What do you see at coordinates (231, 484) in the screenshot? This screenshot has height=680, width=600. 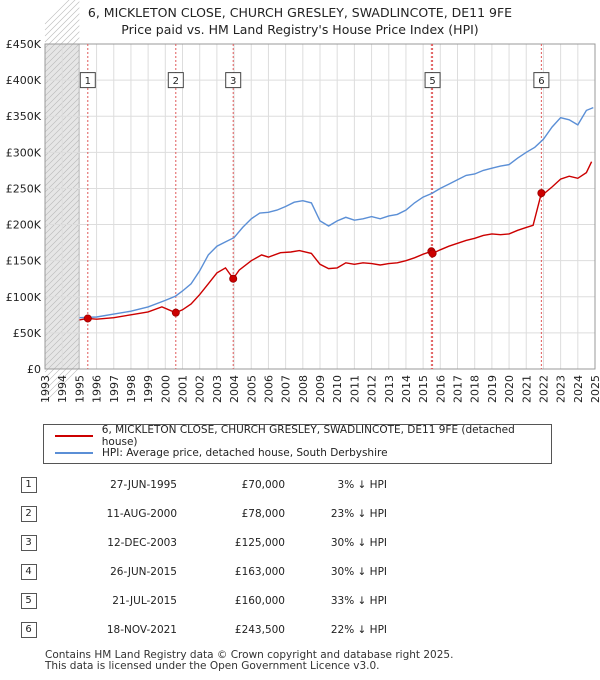 I see `sale-price-cell: £70,000` at bounding box center [231, 484].